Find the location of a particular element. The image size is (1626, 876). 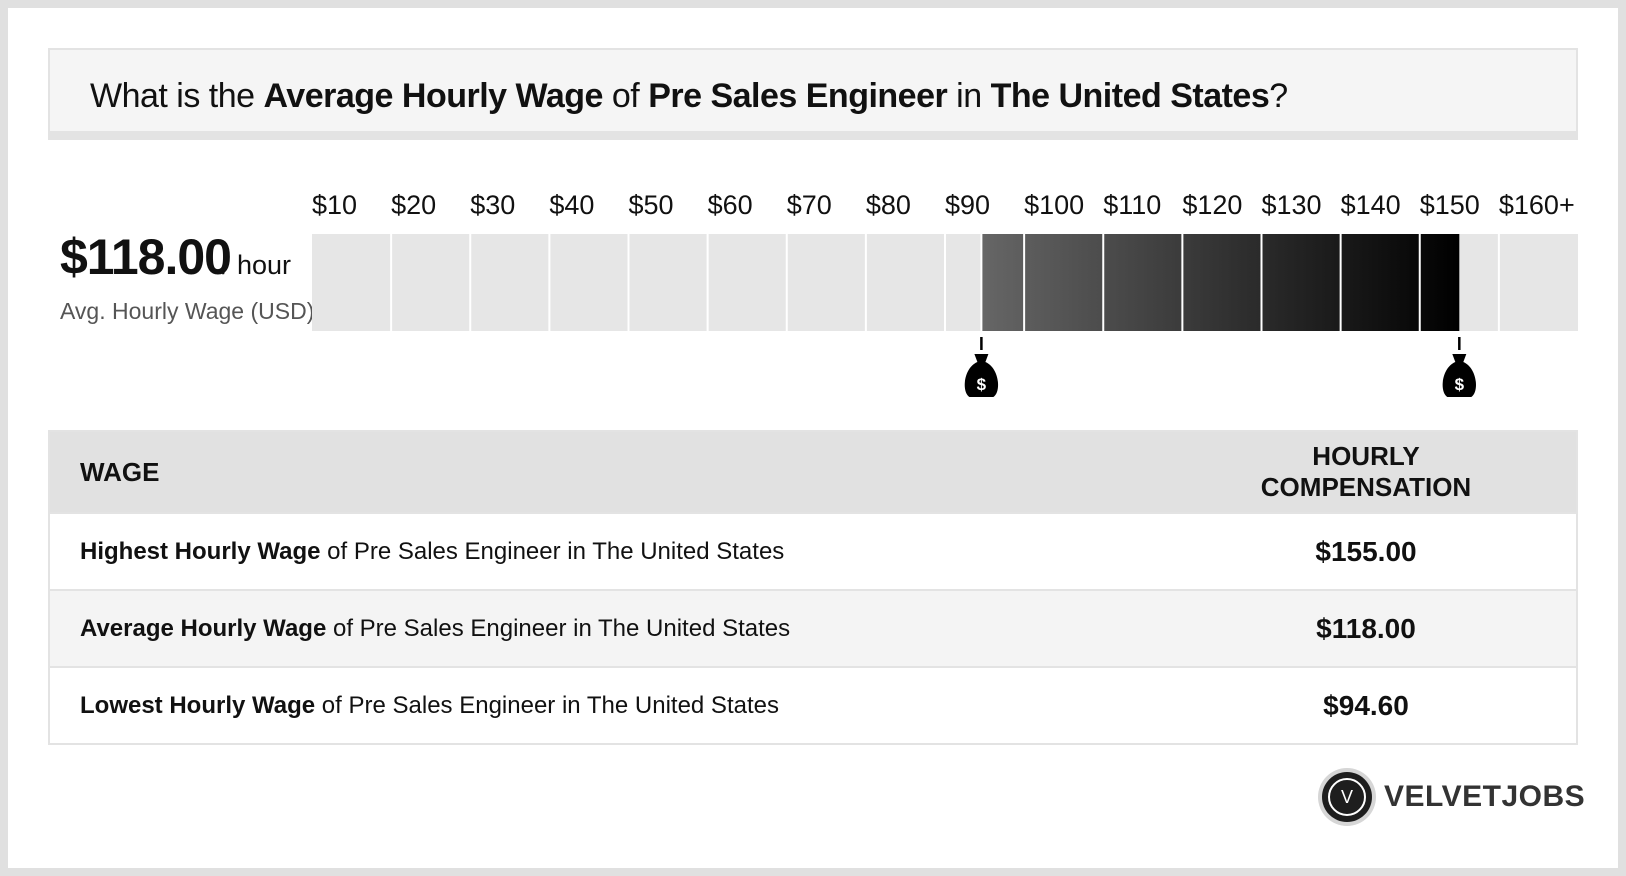

title-part: What is the is located at coordinates (177, 96).